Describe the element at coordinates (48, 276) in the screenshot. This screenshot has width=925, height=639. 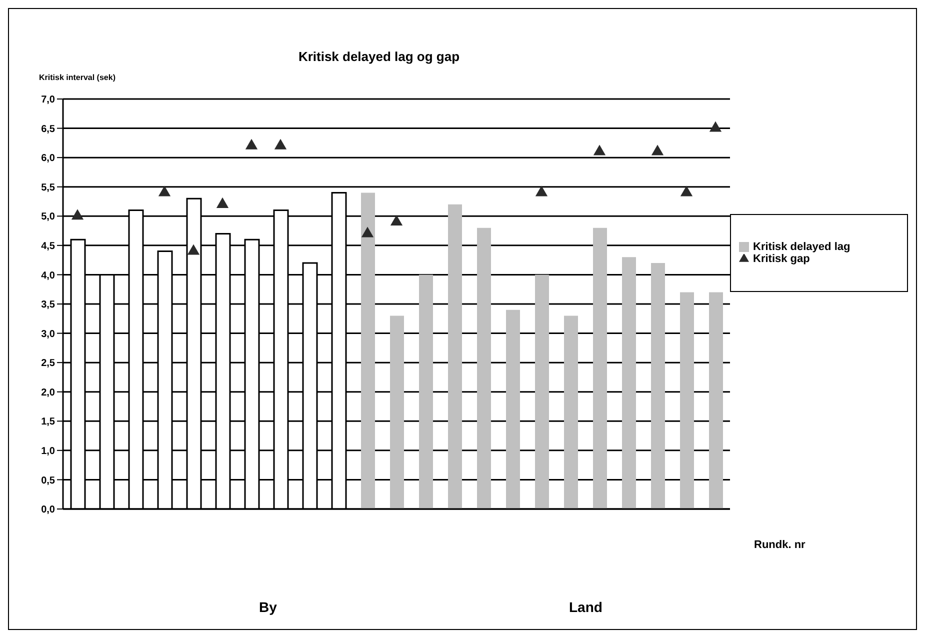
I see `y-tick-label: 4,0` at that location.